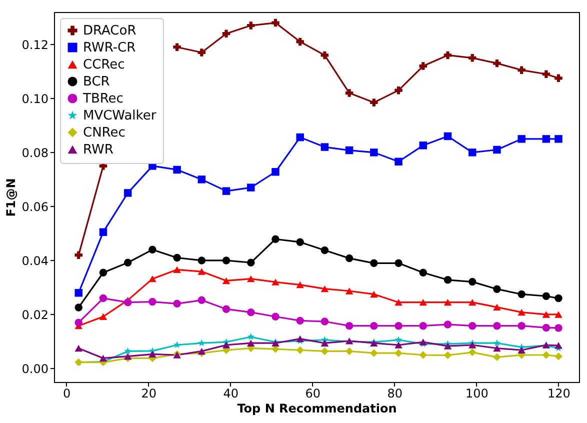 Image resolution: width=587 pixels, height=423 pixels. Describe the element at coordinates (559, 393) in the screenshot. I see `x-tick-label: 120` at that location.